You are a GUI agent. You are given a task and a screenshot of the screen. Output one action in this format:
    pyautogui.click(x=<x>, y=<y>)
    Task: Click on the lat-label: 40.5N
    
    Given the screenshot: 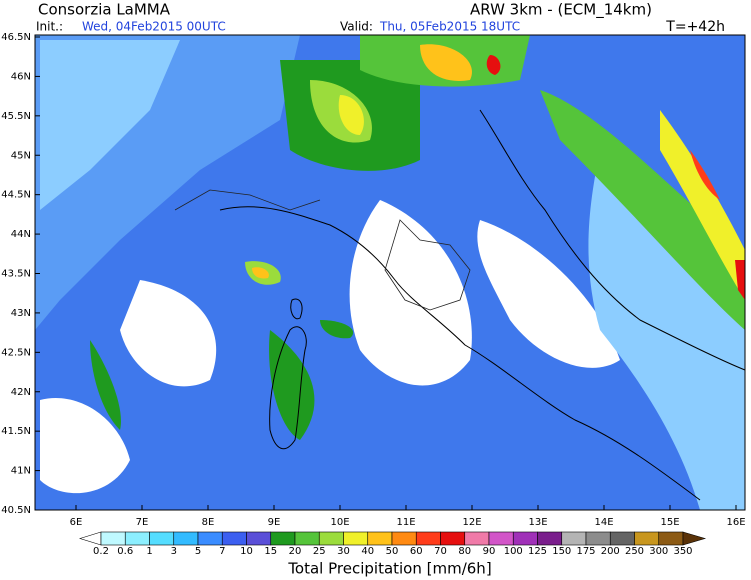 What is the action you would take?
    pyautogui.click(x=16, y=510)
    